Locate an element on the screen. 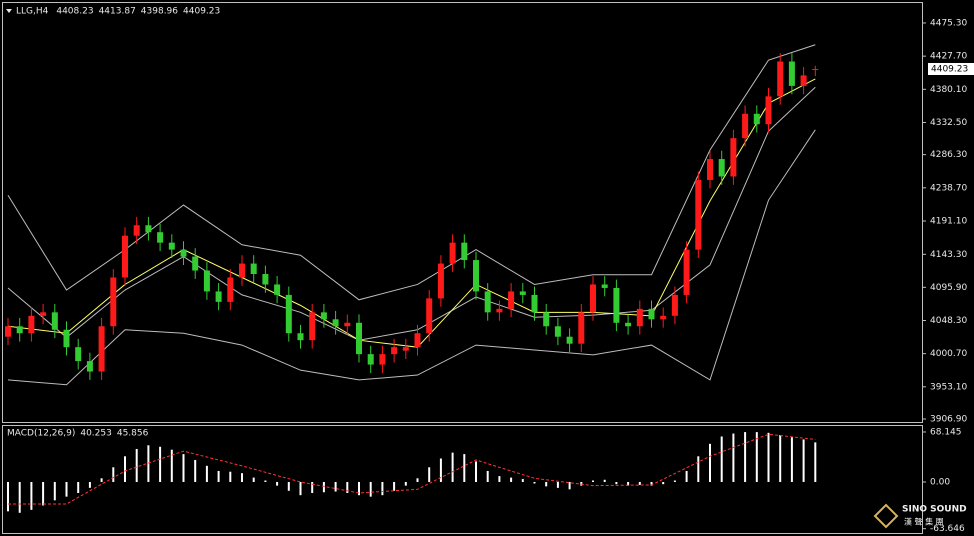 Image resolution: width=974 pixels, height=536 pixels. y-tick-label: 0.00 is located at coordinates (940, 482).